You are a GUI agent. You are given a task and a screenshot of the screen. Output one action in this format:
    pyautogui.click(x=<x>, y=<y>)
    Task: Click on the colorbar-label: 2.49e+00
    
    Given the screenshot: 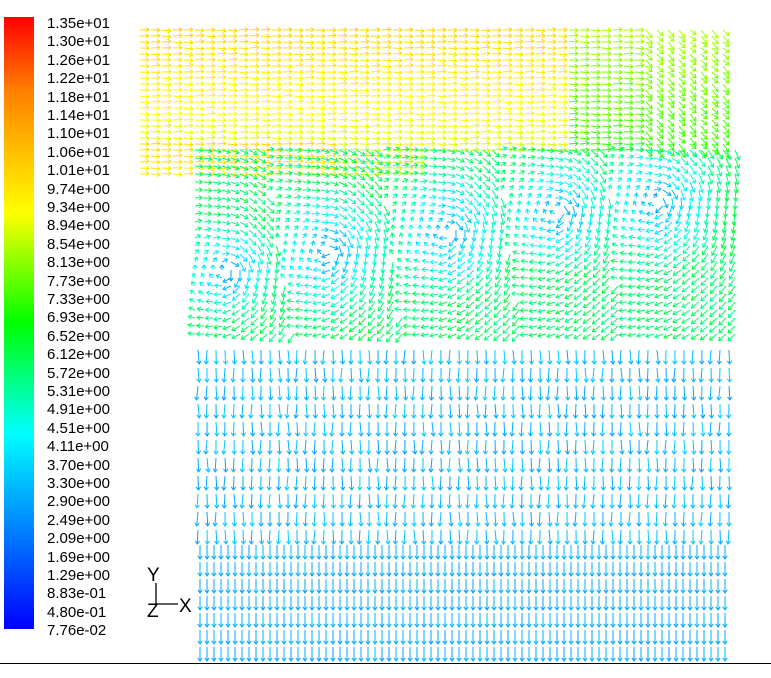 What is the action you would take?
    pyautogui.click(x=78, y=520)
    